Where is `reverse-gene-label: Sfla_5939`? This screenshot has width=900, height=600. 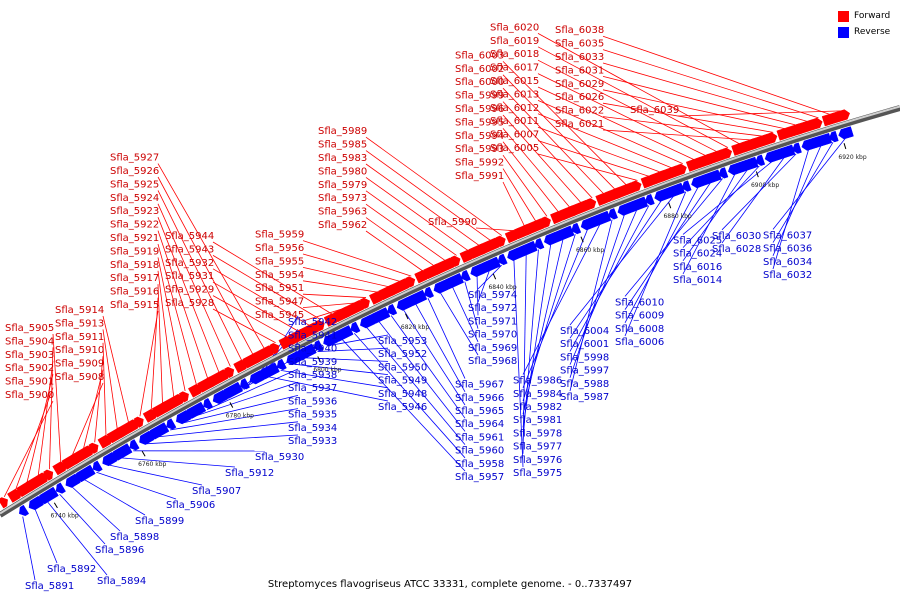
reverse-gene-label: Sfla_5939 is located at coordinates (312, 362).